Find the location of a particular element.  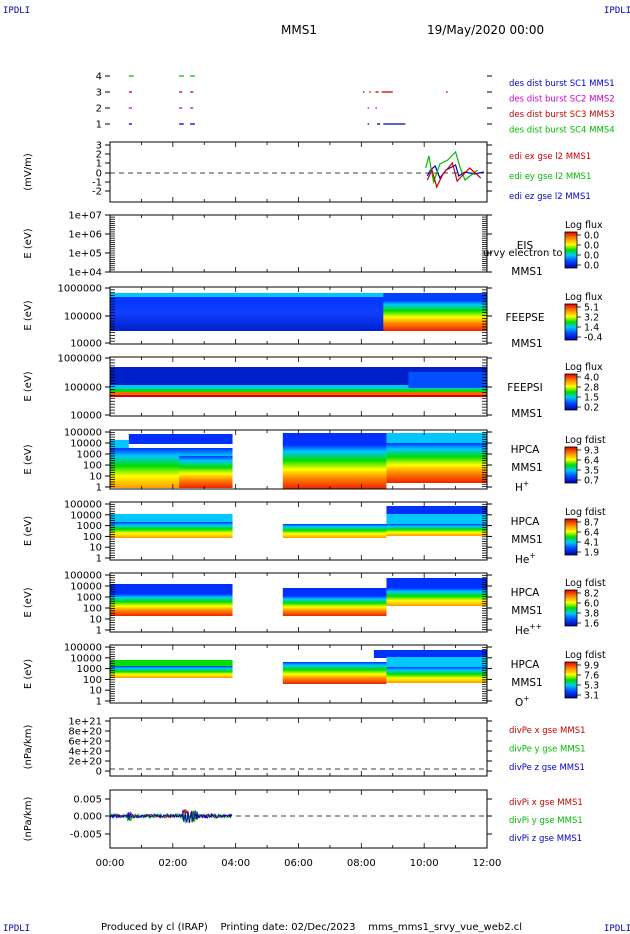

legend-entry: divPi x gse MMS1 is located at coordinates (546, 803).